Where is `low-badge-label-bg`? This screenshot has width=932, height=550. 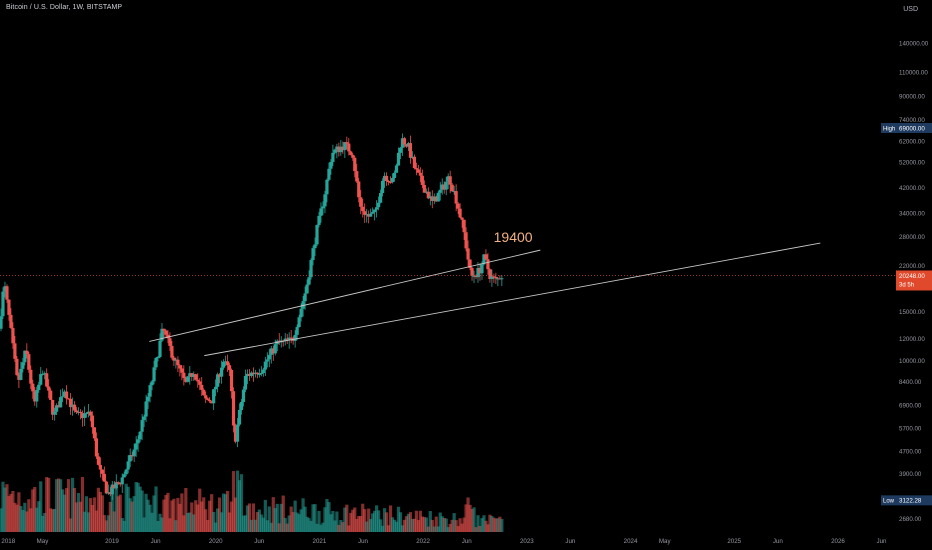 low-badge-label-bg is located at coordinates (888, 500).